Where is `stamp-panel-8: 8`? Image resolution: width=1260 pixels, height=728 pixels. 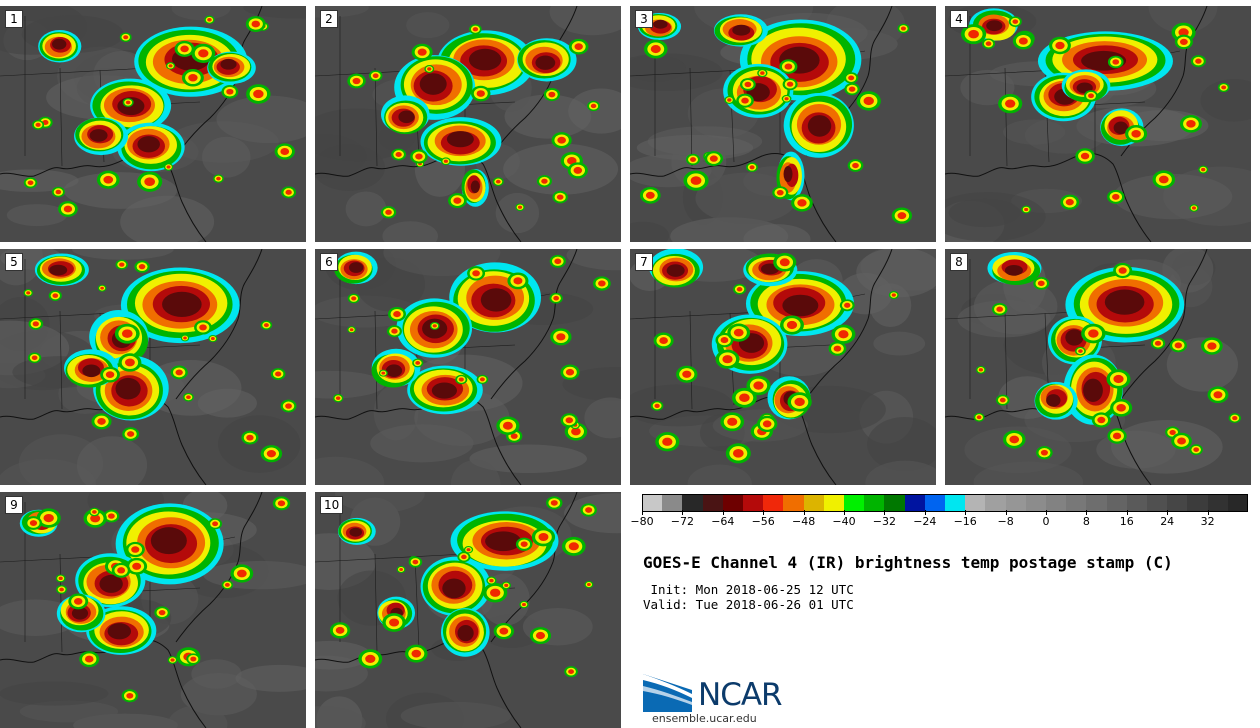
stamp-panel-8: 8 is located at coordinates (1098, 367).